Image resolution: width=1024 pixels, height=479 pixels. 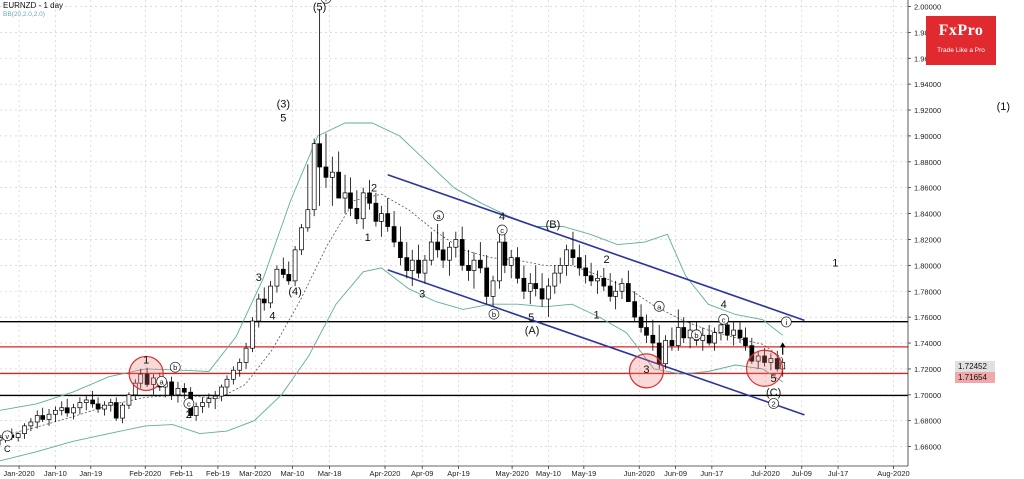 What do you see at coordinates (33, 5) in the screenshot?
I see `chart-title: EURNZD - 1 day` at bounding box center [33, 5].